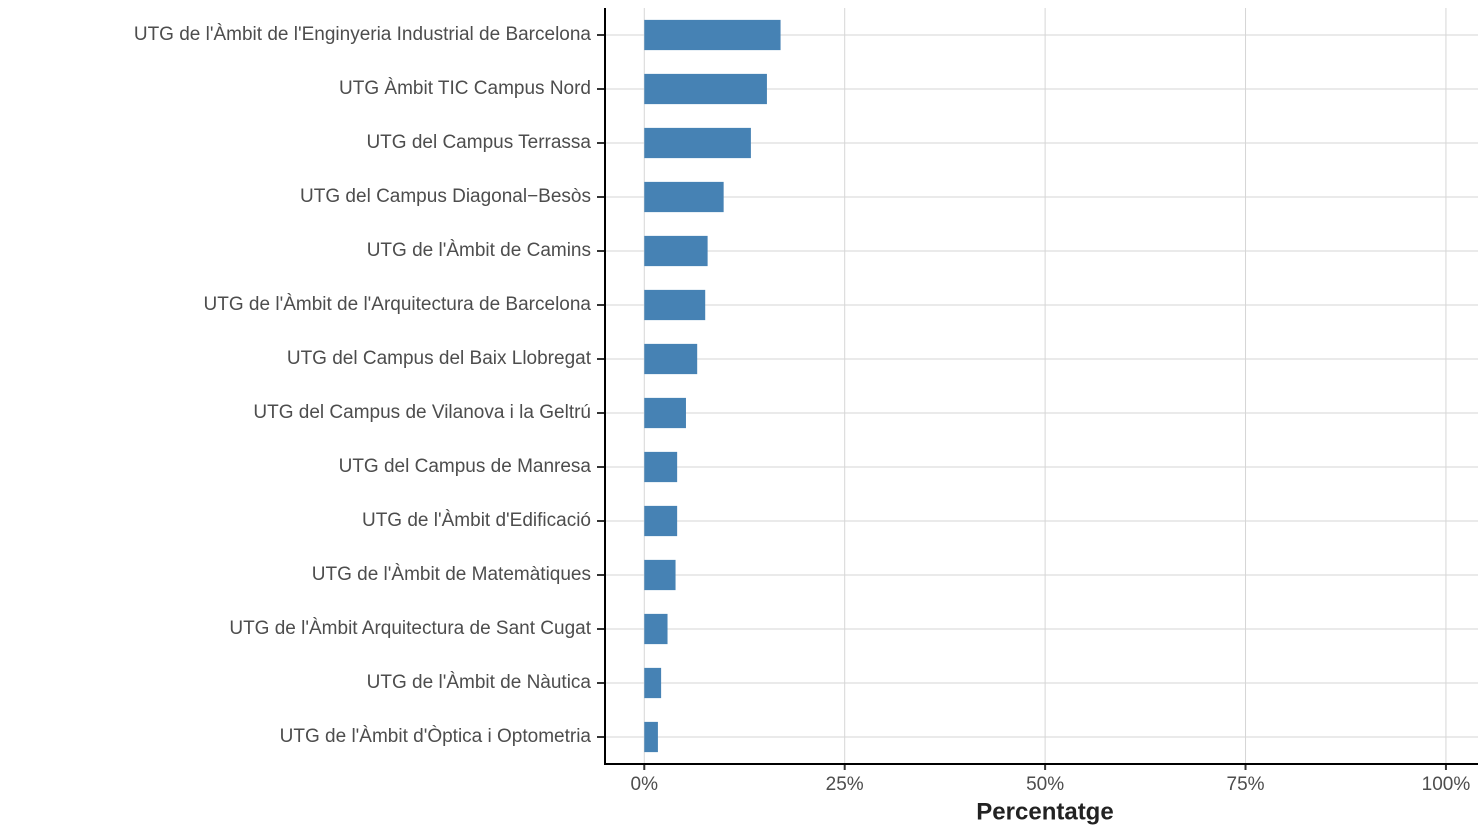 The height and width of the screenshot is (832, 1478). Describe the element at coordinates (445, 196) in the screenshot. I see `y-tick-label: UTG del Campus Diagonal−Besòs` at that location.